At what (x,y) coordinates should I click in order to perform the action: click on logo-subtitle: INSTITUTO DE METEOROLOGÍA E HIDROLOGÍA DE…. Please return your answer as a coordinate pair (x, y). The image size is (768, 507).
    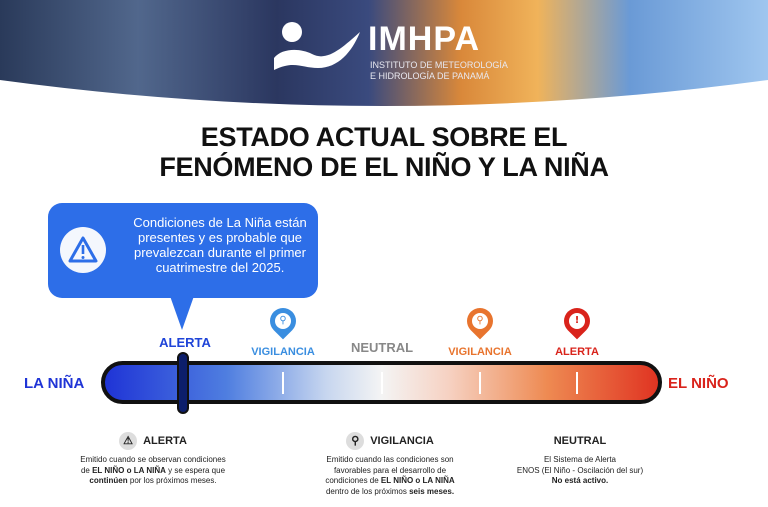
    Looking at the image, I should click on (439, 70).